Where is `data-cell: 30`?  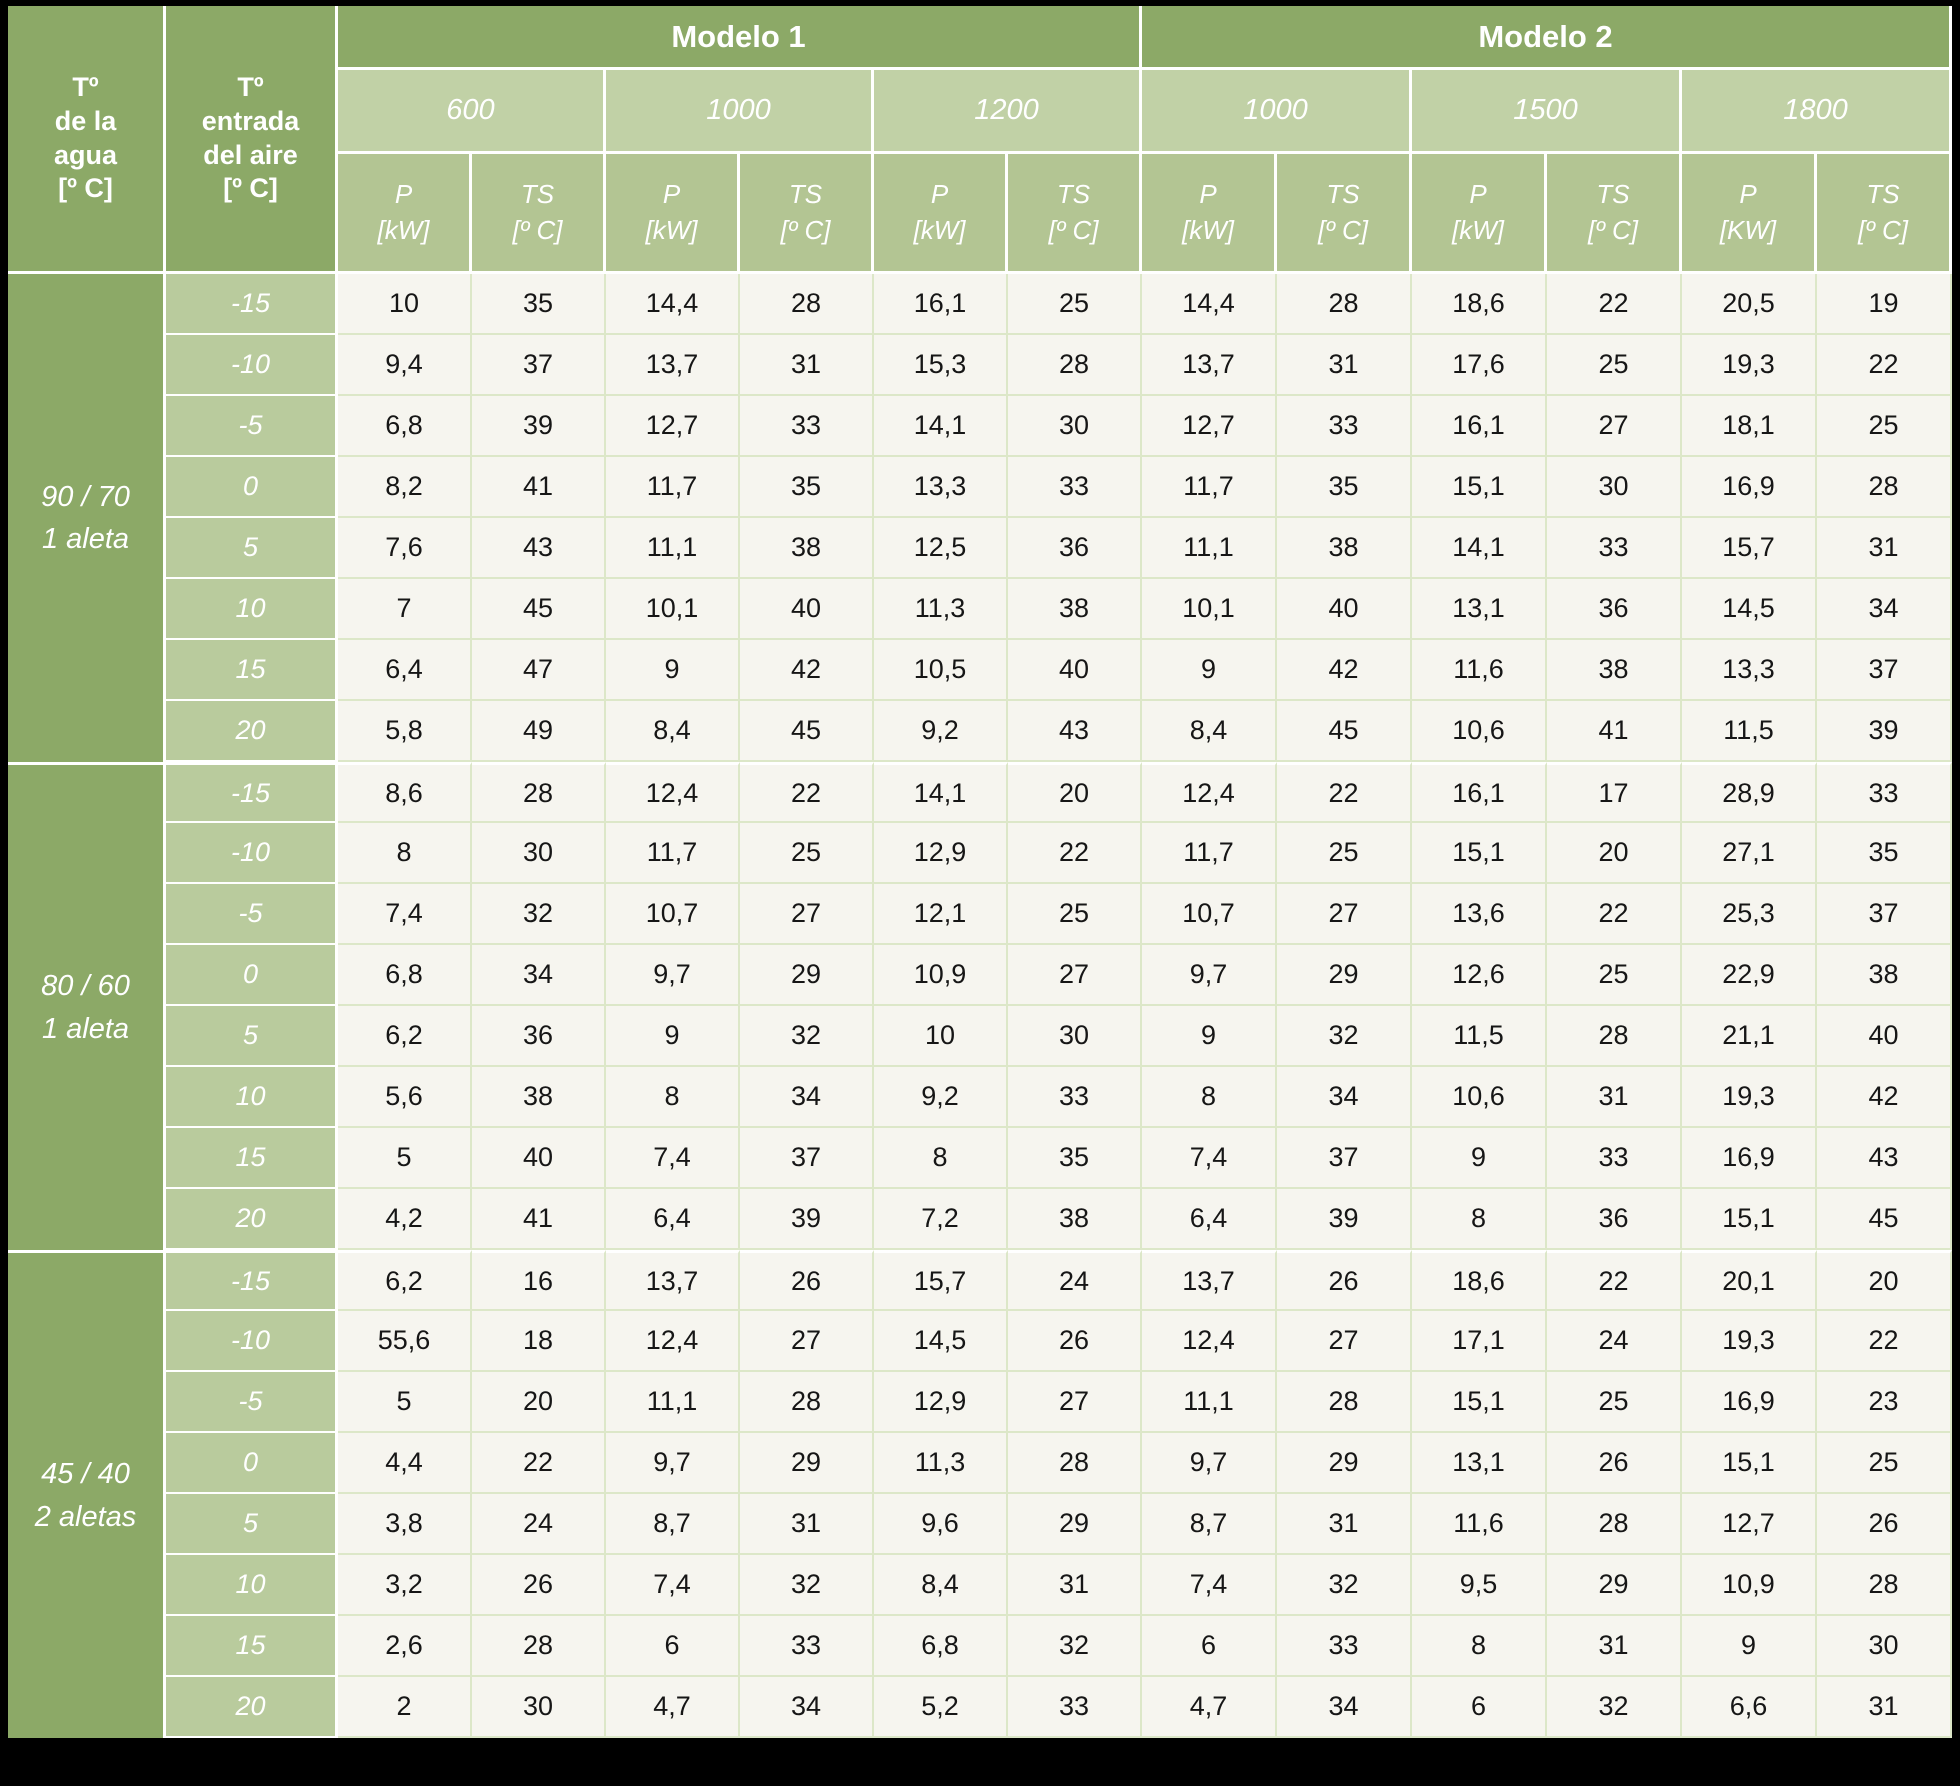 data-cell: 30 is located at coordinates (1075, 426).